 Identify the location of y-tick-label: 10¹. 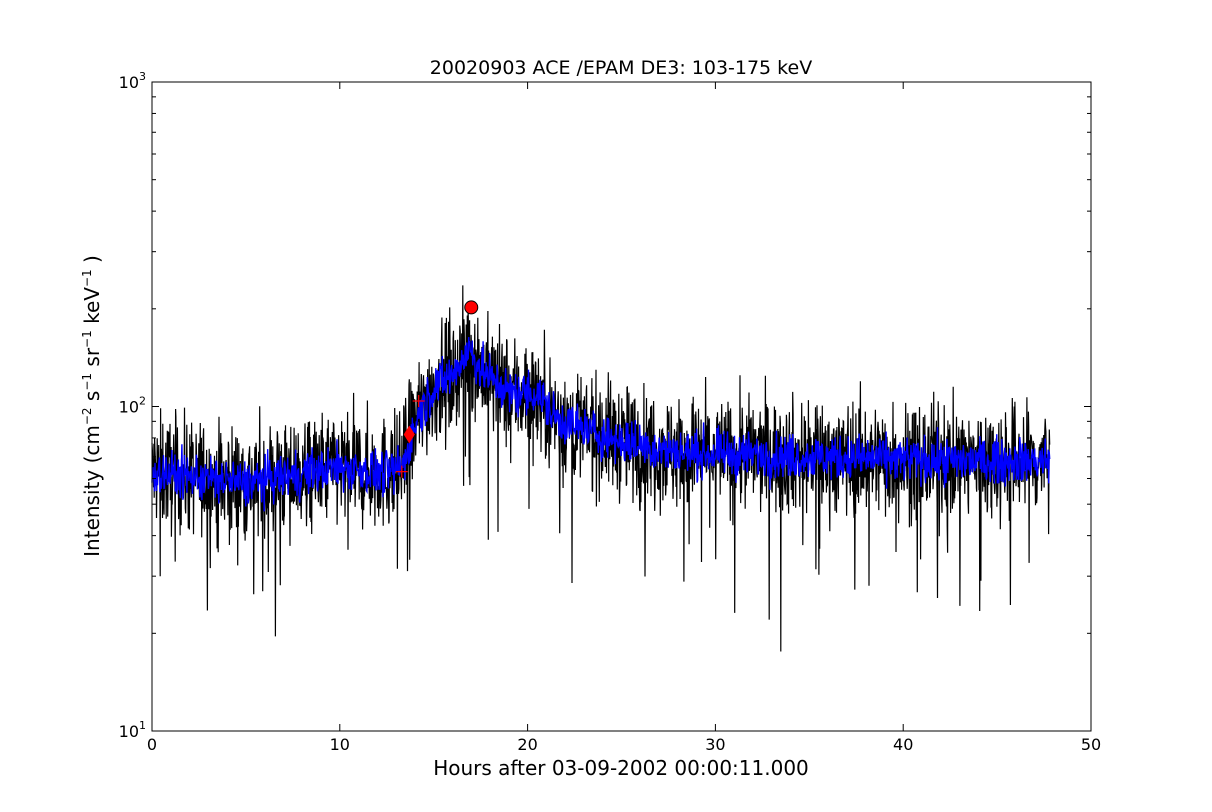
(132, 730).